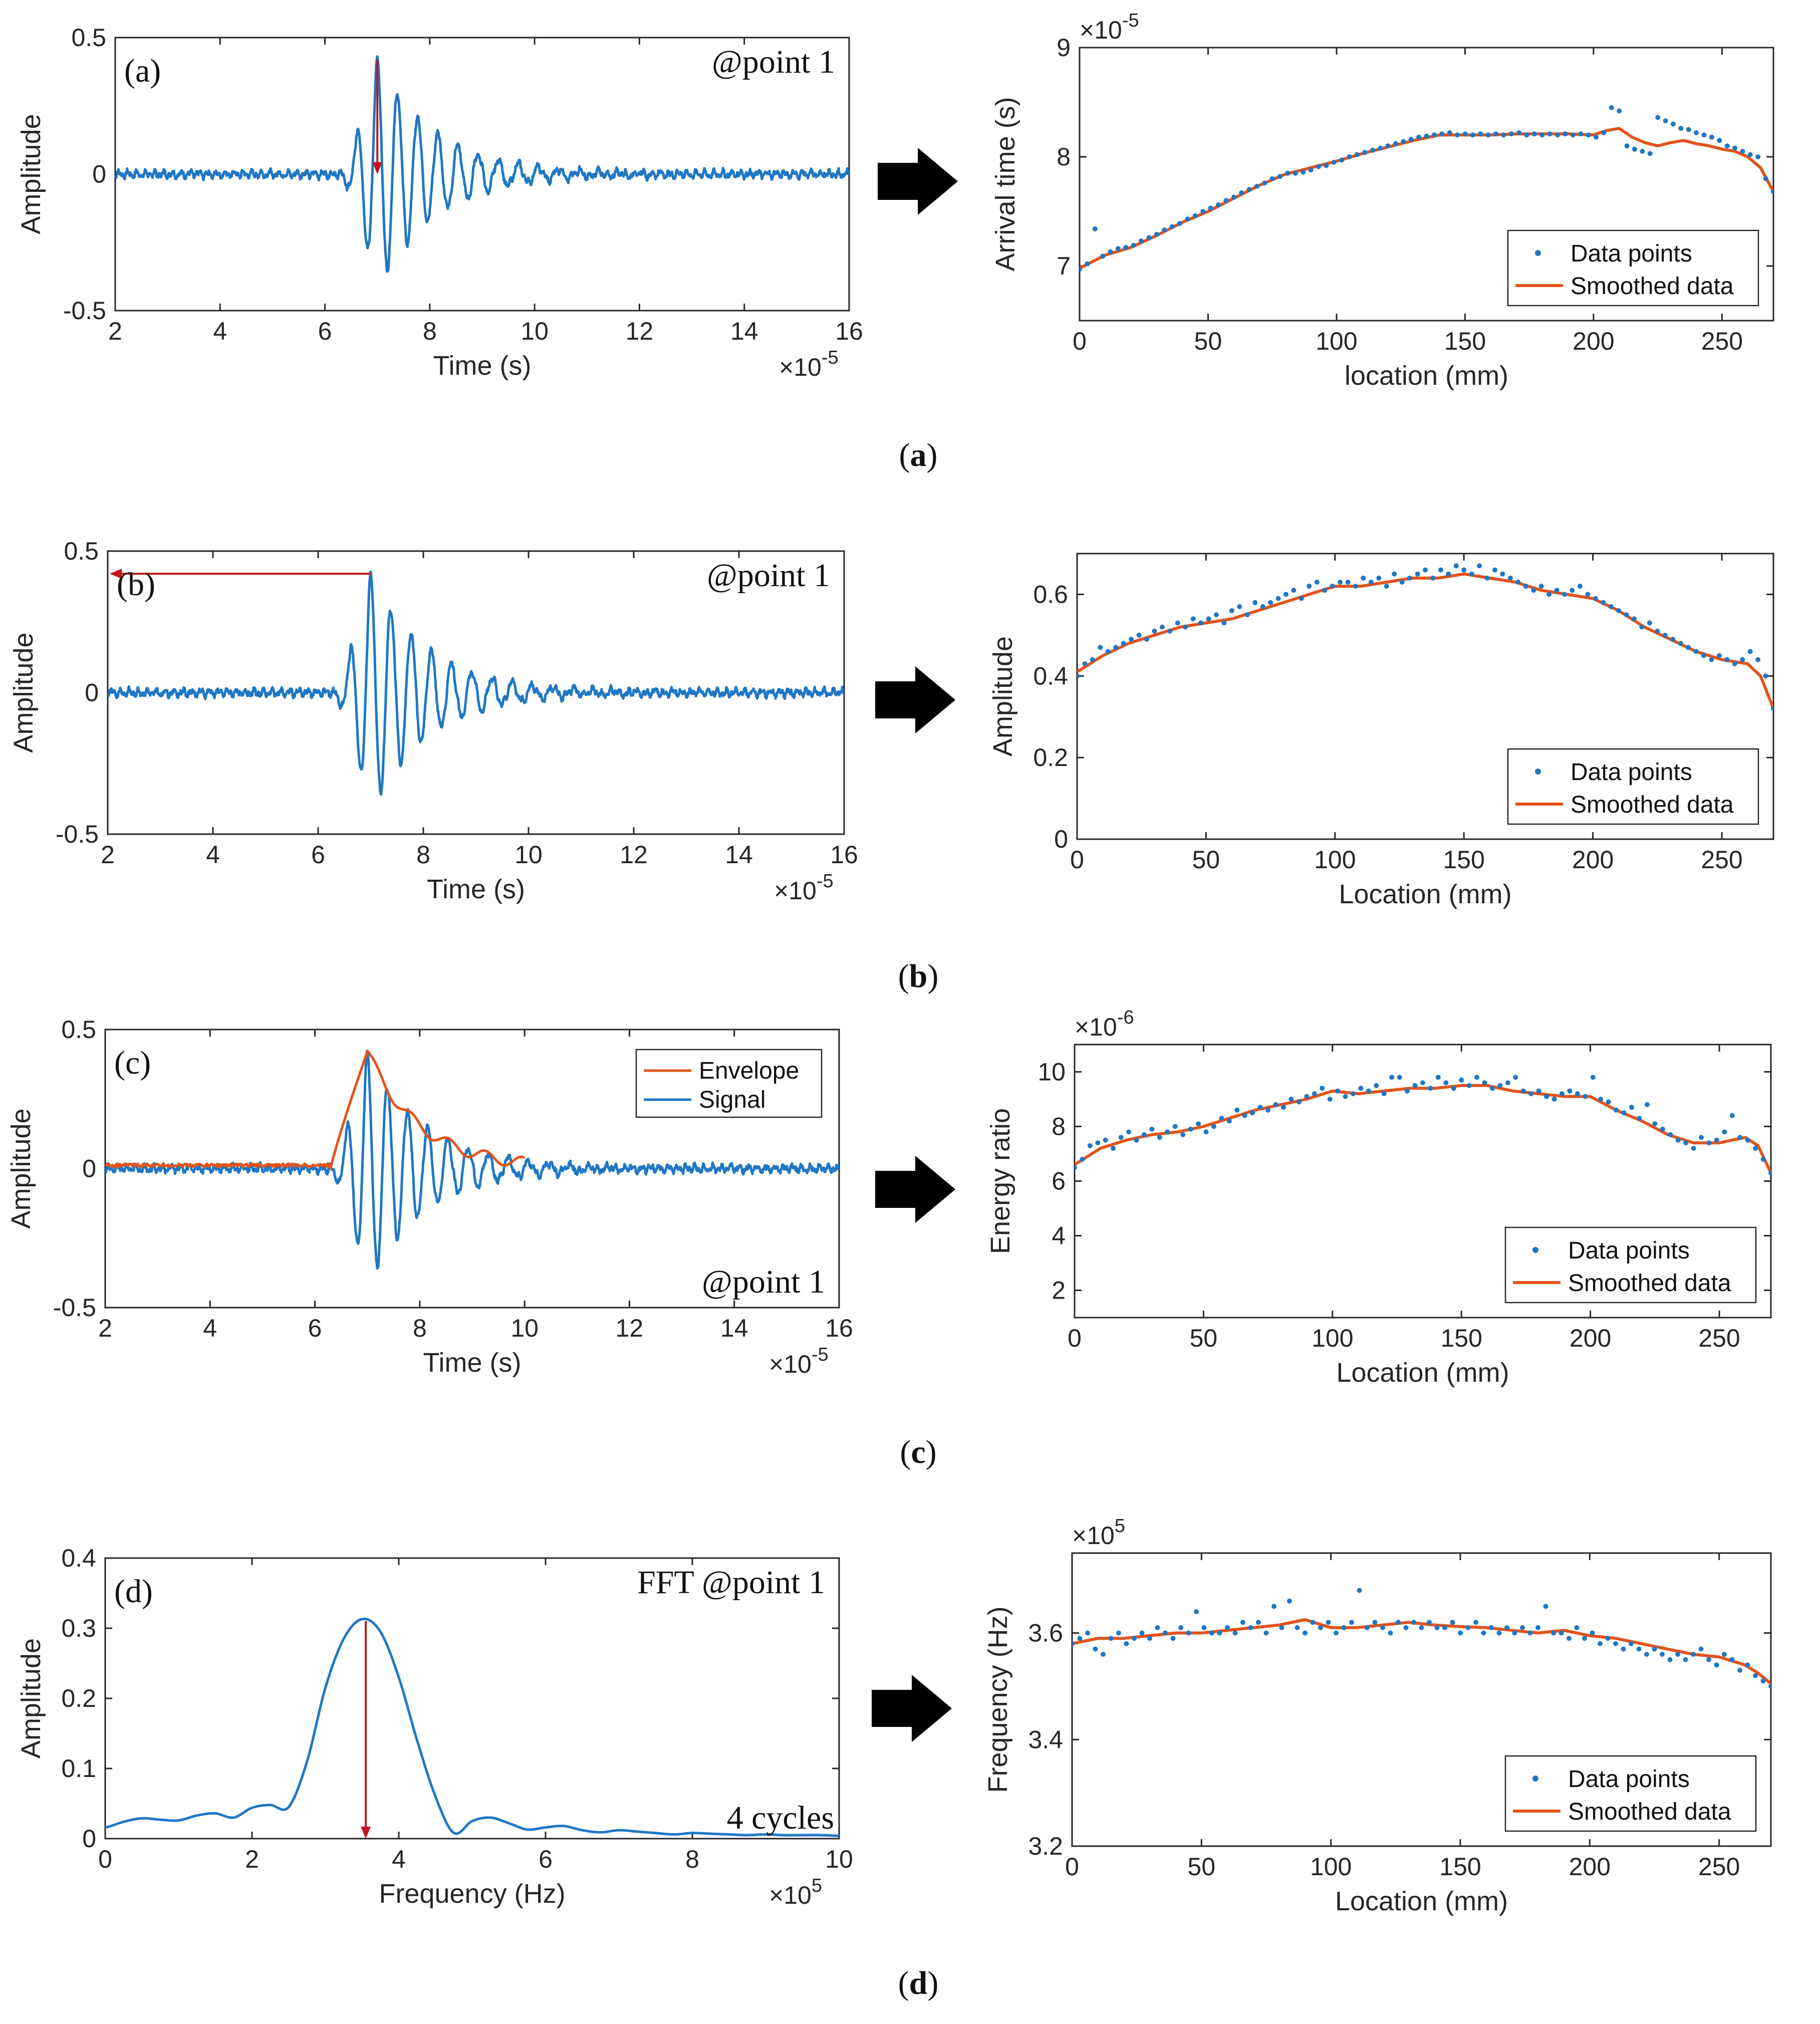 The image size is (1820, 2024). I want to click on x-tick-label: 200, so click(1593, 341).